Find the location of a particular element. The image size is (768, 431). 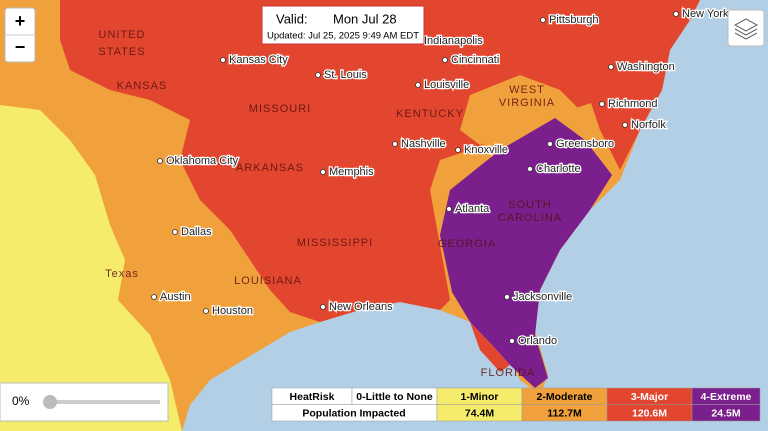

region-label: VIRGINIA is located at coordinates (527, 103).